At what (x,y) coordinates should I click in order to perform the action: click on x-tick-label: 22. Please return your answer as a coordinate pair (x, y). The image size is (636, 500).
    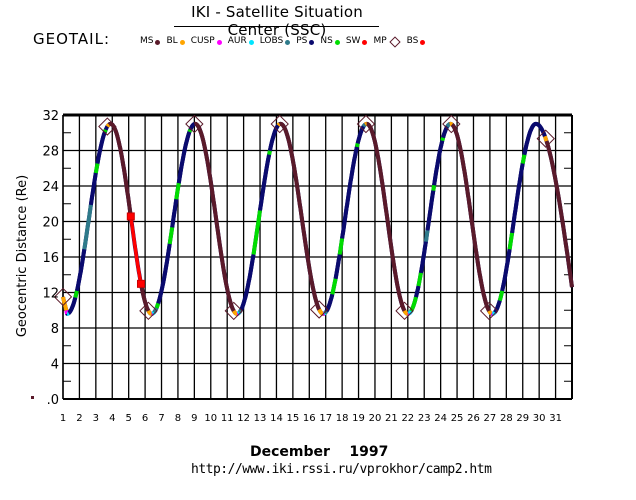
    Looking at the image, I should click on (407, 418).